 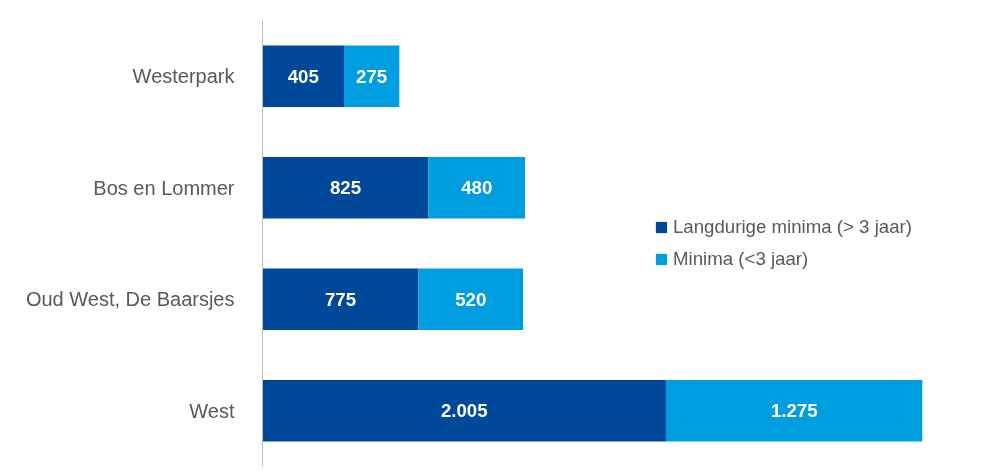 I want to click on data-label: 775, so click(x=340, y=299).